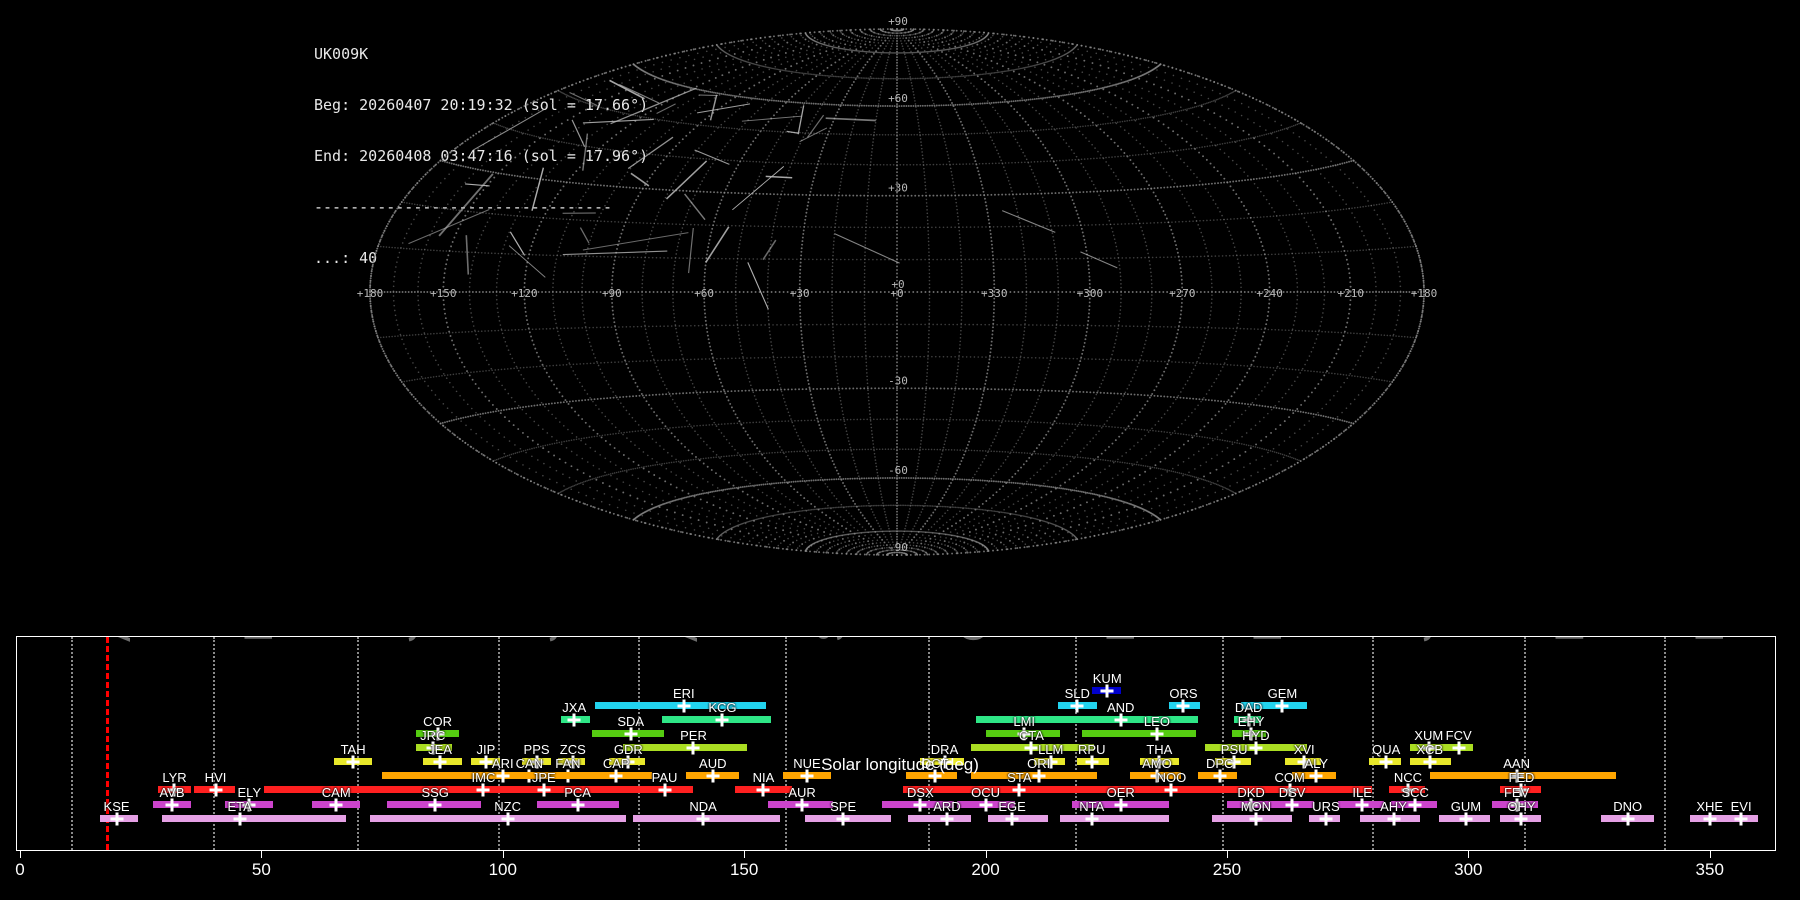 The width and height of the screenshot is (1800, 900). What do you see at coordinates (1268, 639) in the screenshot?
I see `month-label-dec: DEC` at bounding box center [1268, 639].